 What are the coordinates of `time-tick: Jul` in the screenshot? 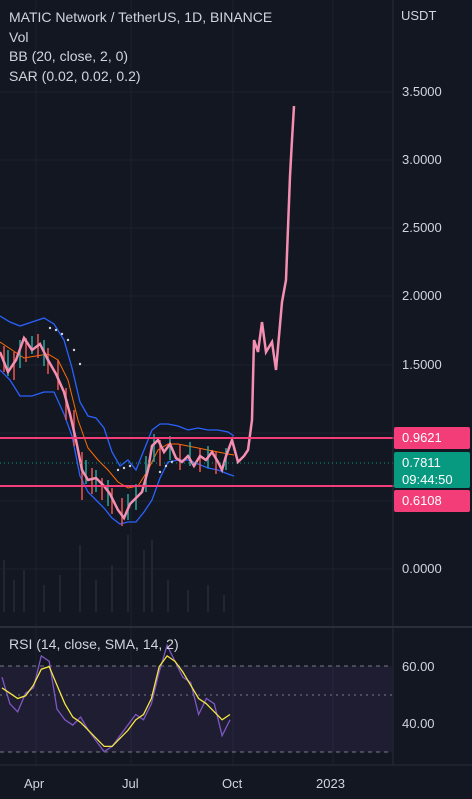 It's located at (130, 783).